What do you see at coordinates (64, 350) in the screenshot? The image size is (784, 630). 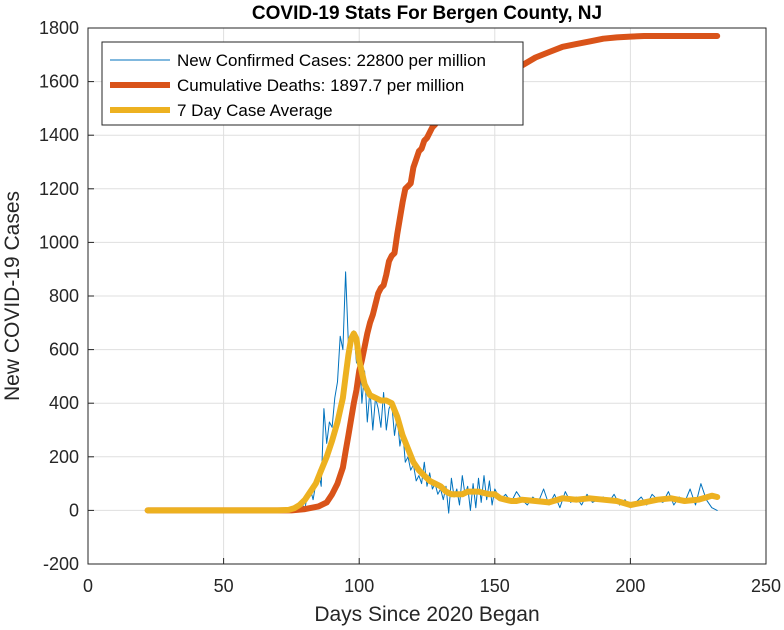 I see `y-tick-label: 600` at bounding box center [64, 350].